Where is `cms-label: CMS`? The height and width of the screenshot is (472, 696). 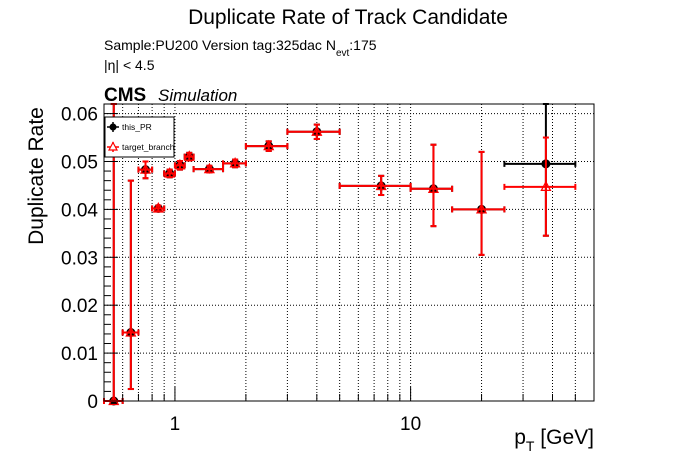
cms-label: CMS is located at coordinates (125, 95).